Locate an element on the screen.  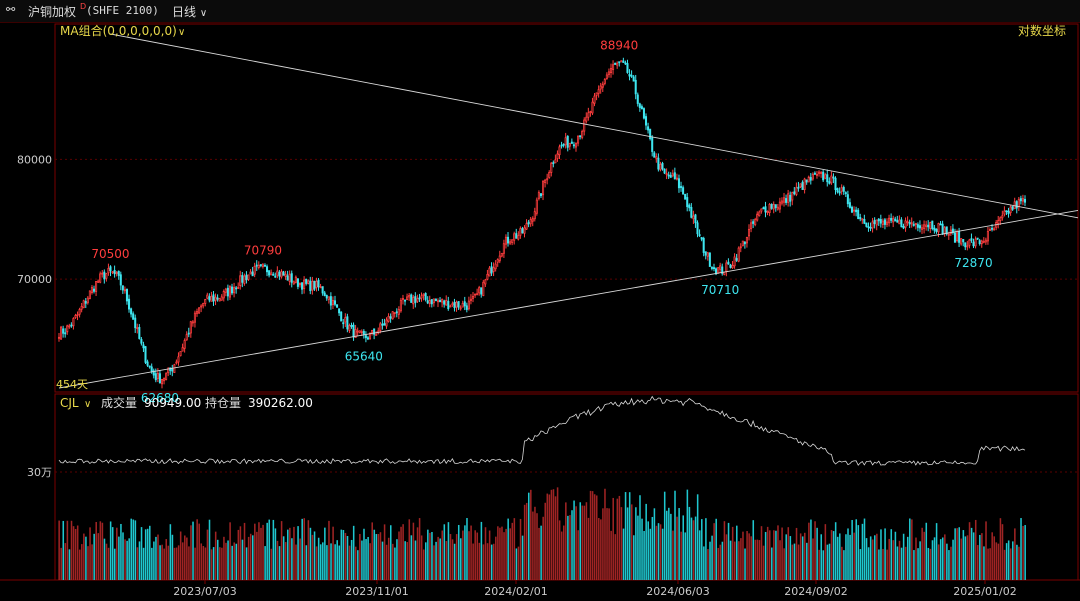
instrument-name: 沪铜加权 is located at coordinates (52, 12).